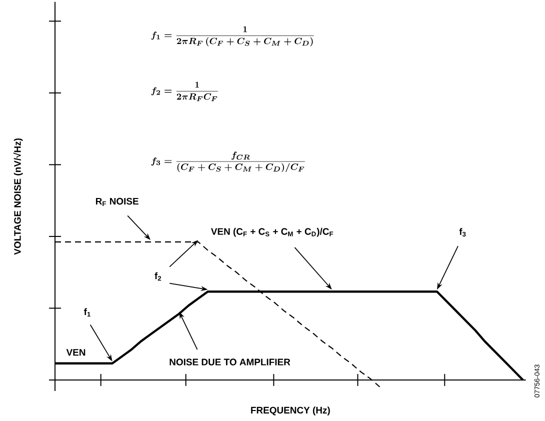 This screenshot has width=545, height=421. I want to click on x-axis-title: FREQUENCY (Hz), so click(290, 411).